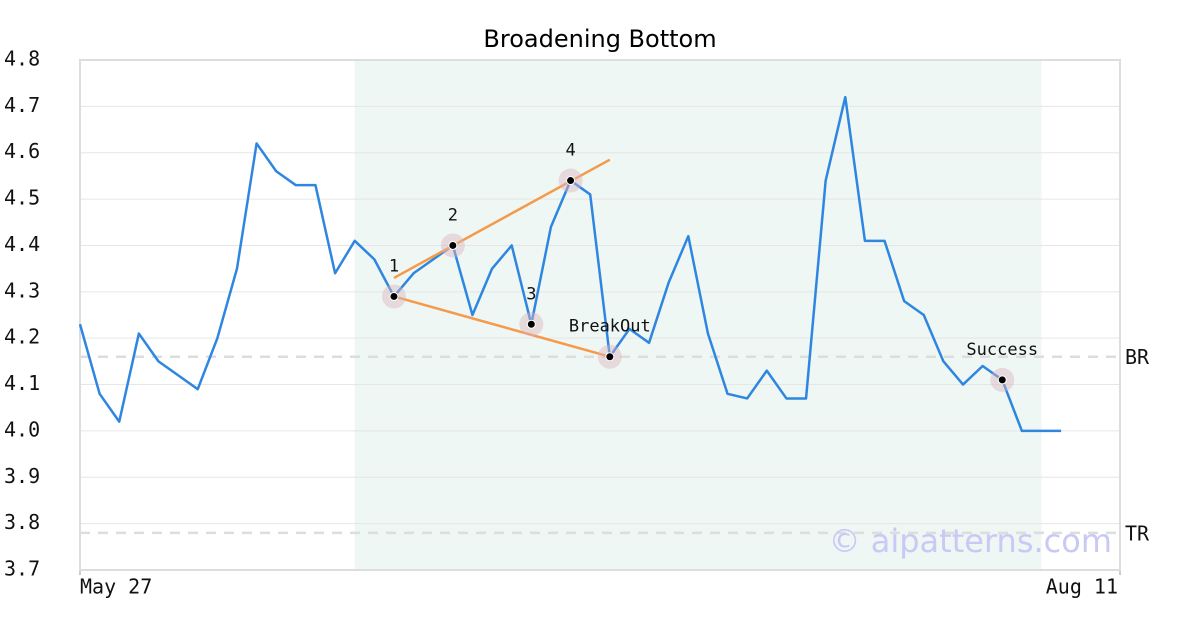 The image size is (1200, 630). I want to click on y-tick-label: 4.0, so click(22, 429).